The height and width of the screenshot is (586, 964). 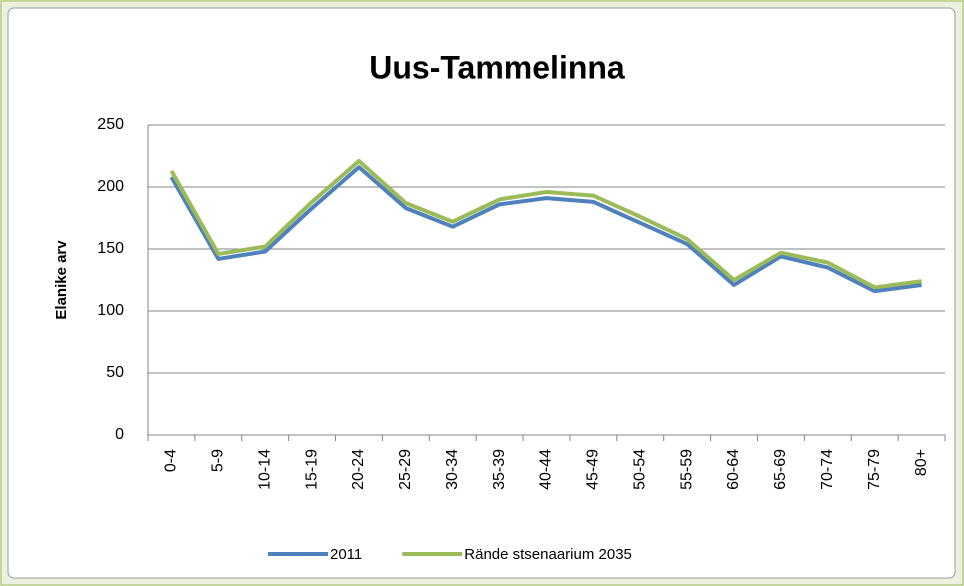 I want to click on x-tick-label: 65-69, so click(x=780, y=469).